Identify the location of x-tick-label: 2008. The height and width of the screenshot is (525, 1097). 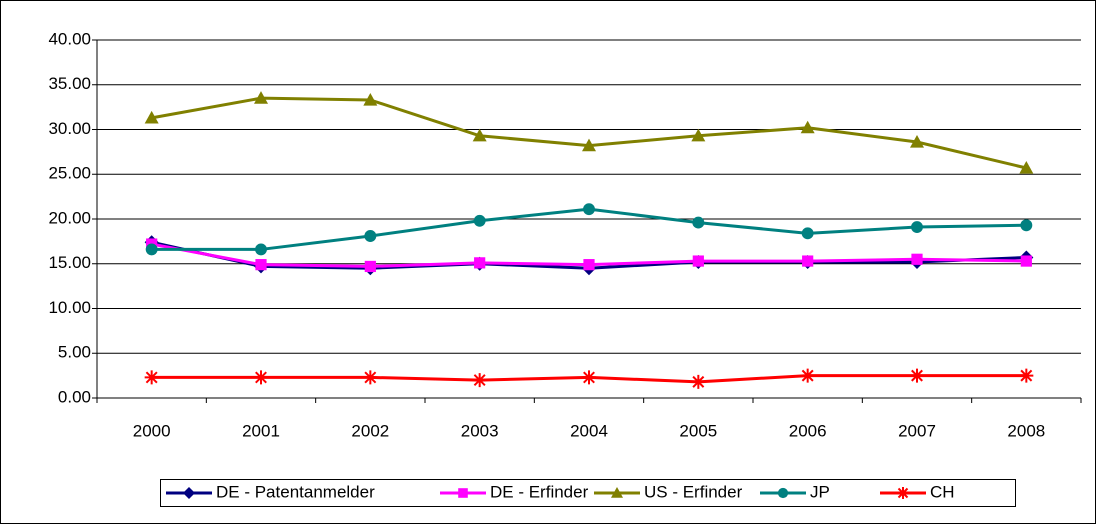
(1026, 430).